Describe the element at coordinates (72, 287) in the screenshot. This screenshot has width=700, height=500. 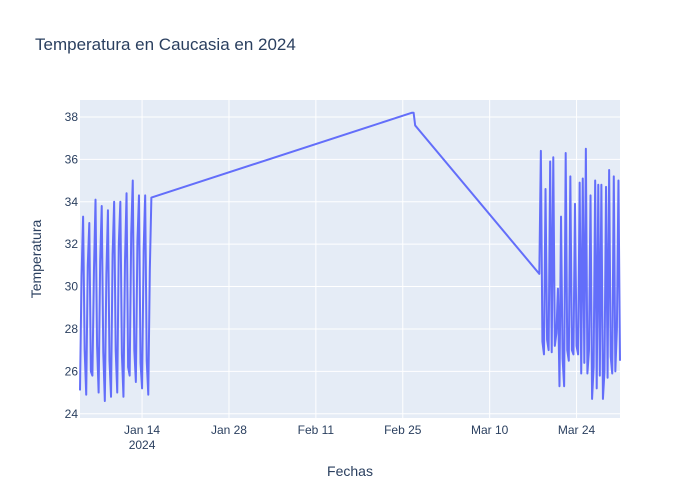
I see `y-tick-label: 30` at that location.